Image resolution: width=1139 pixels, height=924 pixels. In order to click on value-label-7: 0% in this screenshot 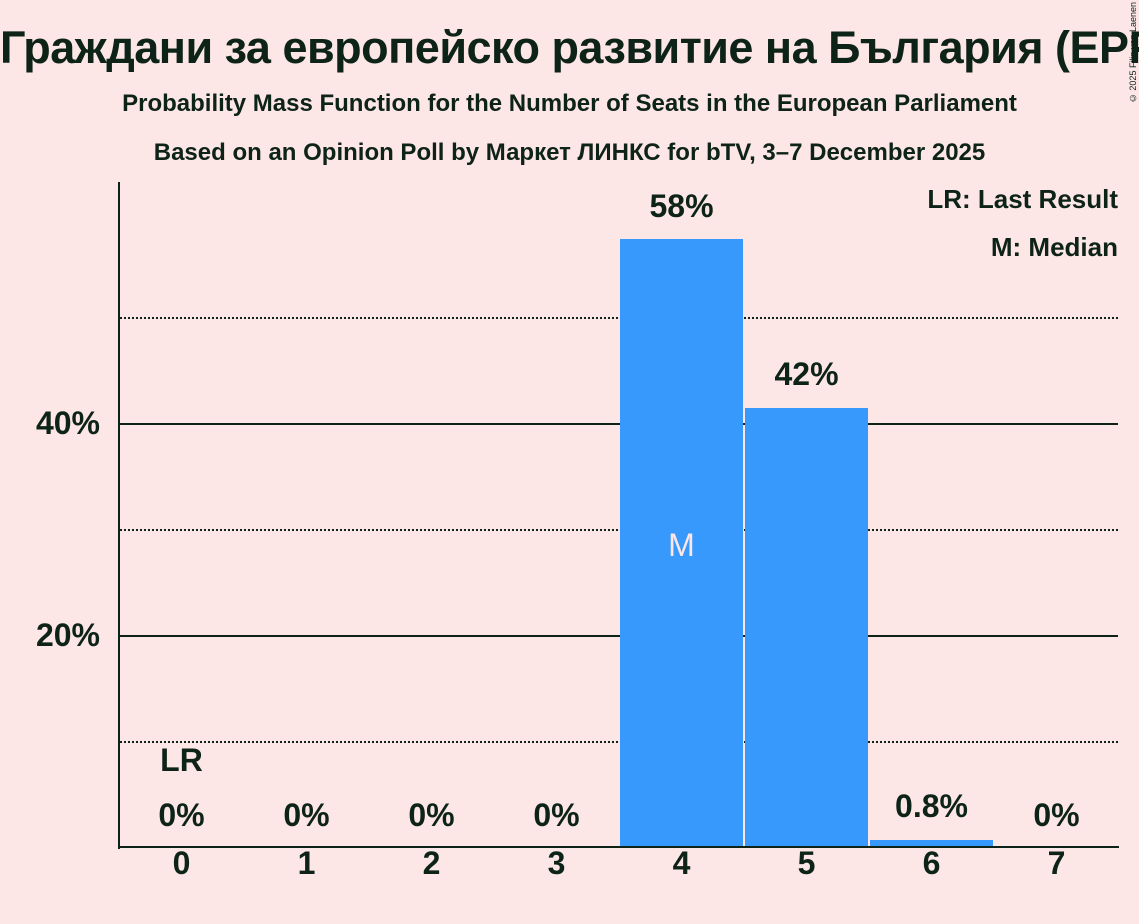, I will do `click(1056, 815)`.